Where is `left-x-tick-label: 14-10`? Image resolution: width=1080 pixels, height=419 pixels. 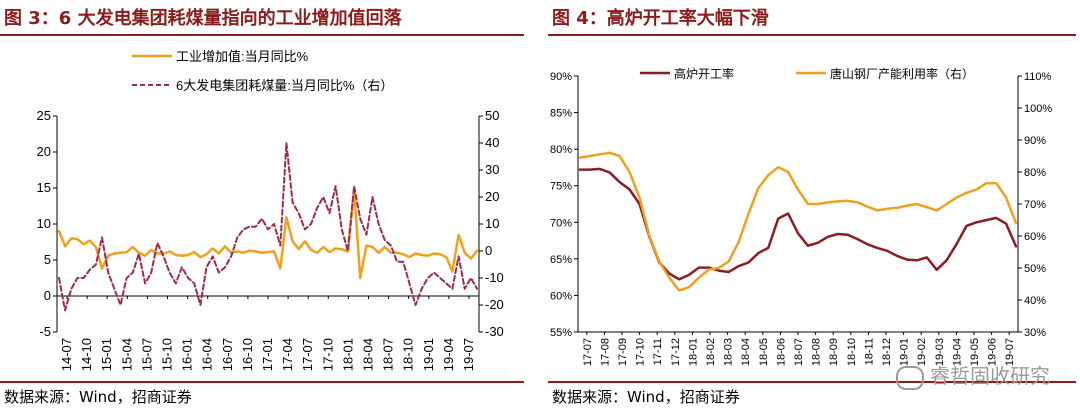
left-x-tick-label: 14-10 is located at coordinates (86, 354).